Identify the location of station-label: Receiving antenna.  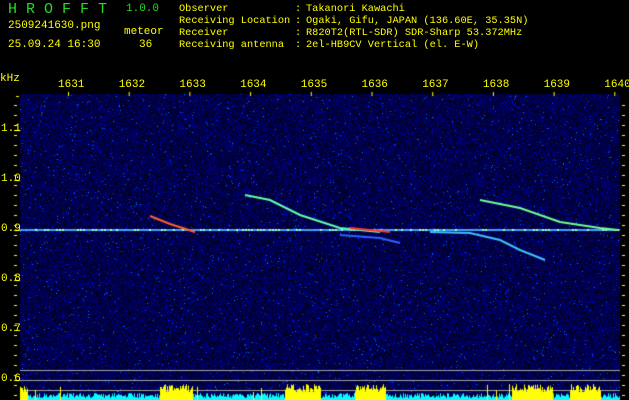
(232, 45).